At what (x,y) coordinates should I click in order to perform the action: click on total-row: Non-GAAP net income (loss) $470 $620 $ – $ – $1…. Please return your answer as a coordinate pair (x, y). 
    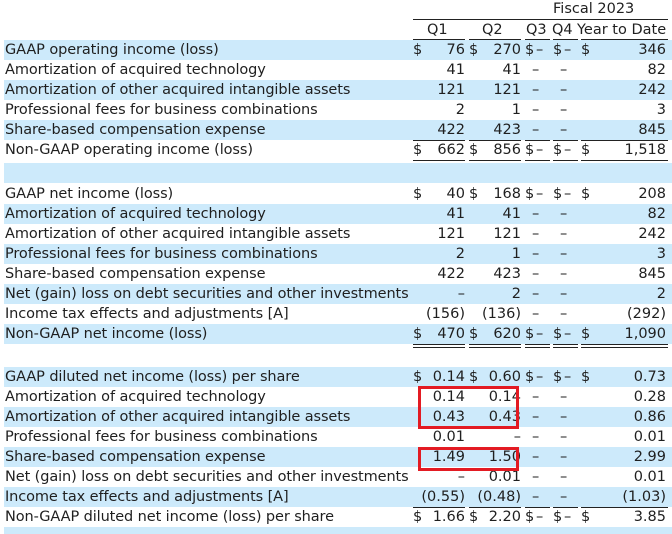
    Looking at the image, I should click on (336, 334).